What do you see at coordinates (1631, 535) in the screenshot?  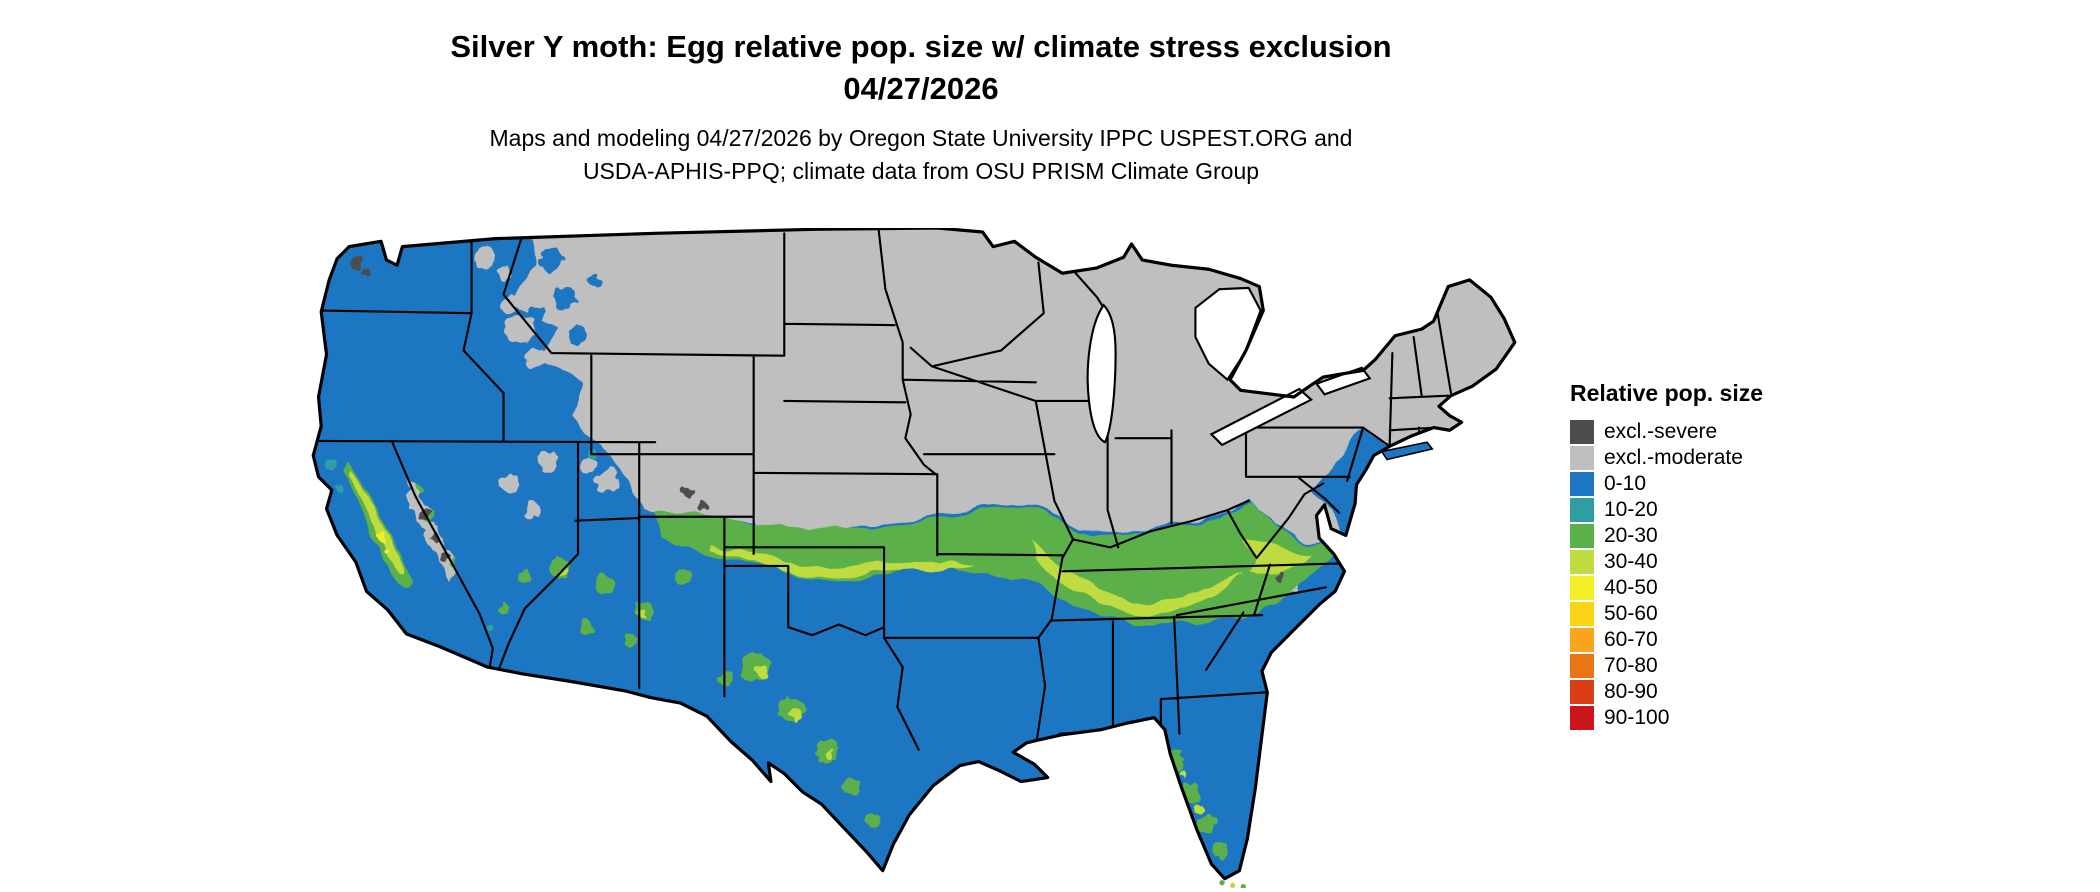 I see `legend-label: 20-30` at bounding box center [1631, 535].